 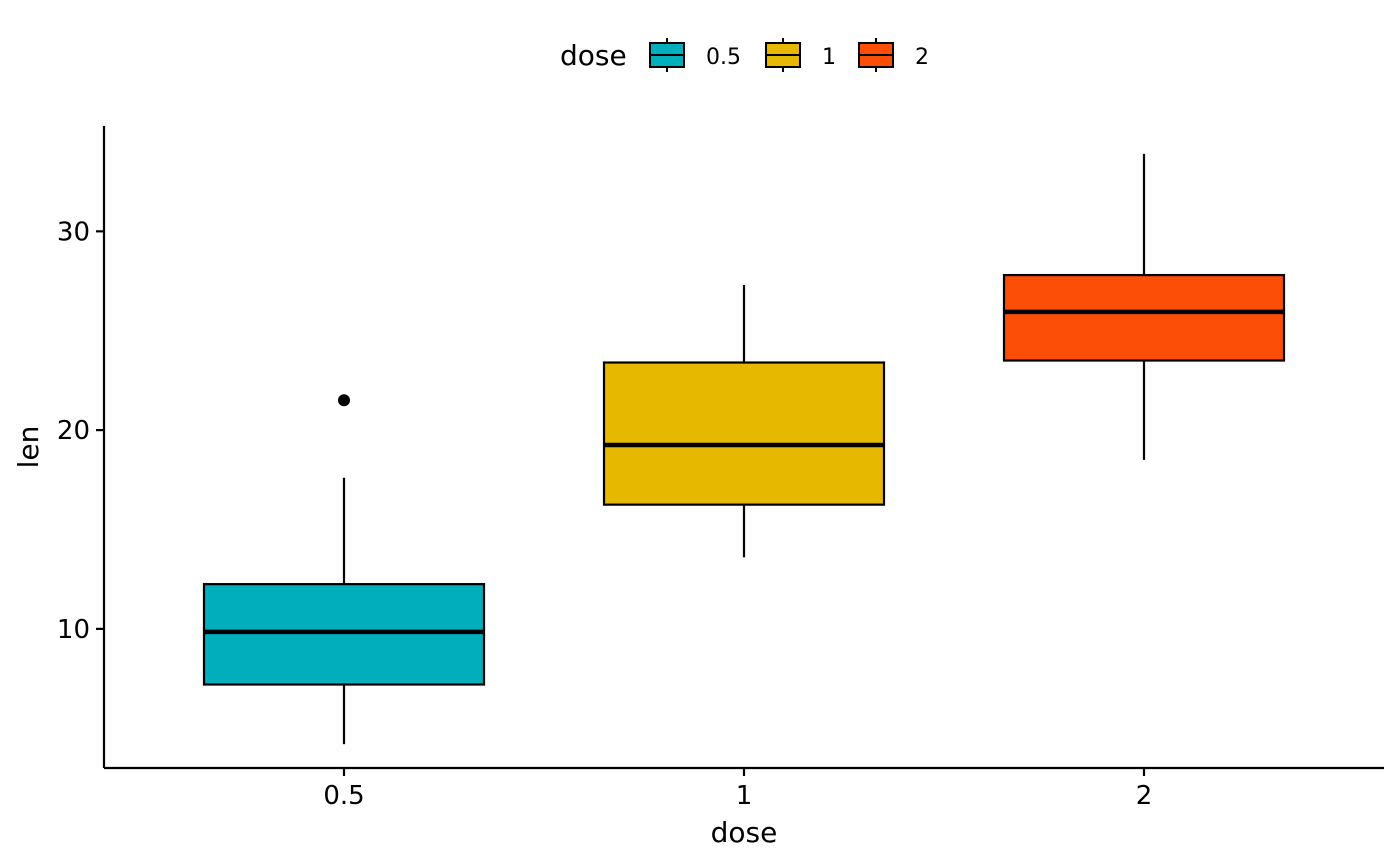 I want to click on y-tick-label: 10, so click(x=73, y=630).